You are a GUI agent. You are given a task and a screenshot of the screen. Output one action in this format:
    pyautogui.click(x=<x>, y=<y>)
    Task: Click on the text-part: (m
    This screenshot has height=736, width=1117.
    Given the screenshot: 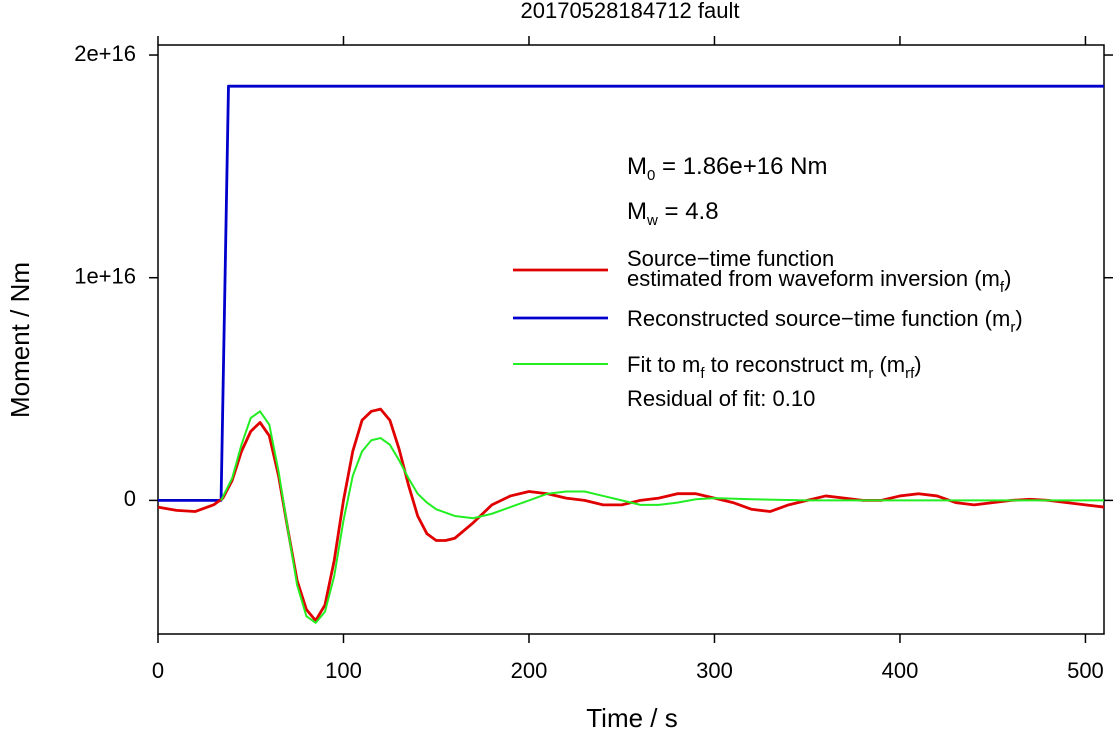 What is the action you would take?
    pyautogui.click(x=889, y=364)
    